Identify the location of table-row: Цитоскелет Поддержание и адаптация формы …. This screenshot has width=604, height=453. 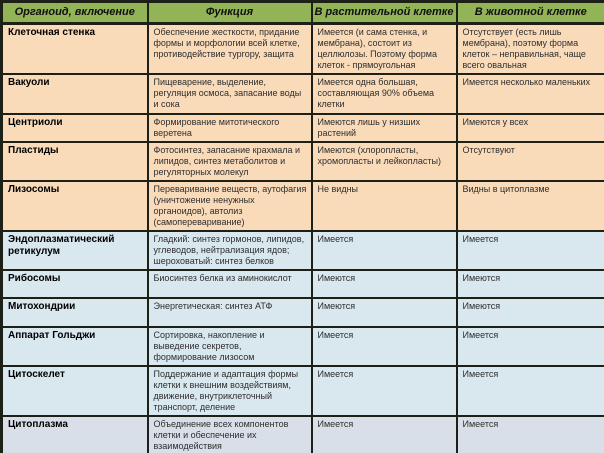
(302, 391).